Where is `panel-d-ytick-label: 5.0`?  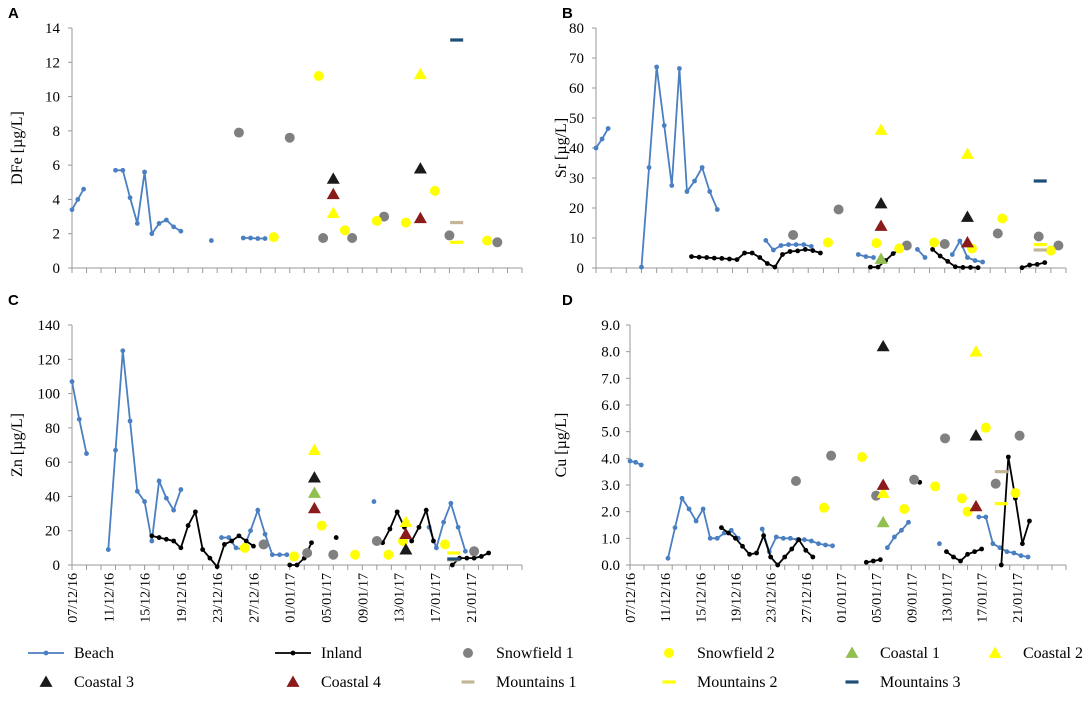
panel-d-ytick-label: 5.0 is located at coordinates (610, 433).